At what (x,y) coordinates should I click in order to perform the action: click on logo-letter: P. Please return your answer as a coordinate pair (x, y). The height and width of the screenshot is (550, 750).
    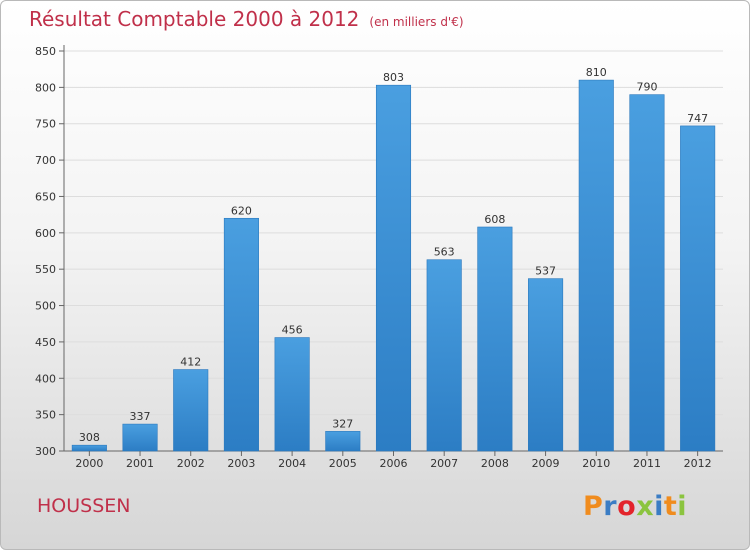
    Looking at the image, I should click on (593, 506).